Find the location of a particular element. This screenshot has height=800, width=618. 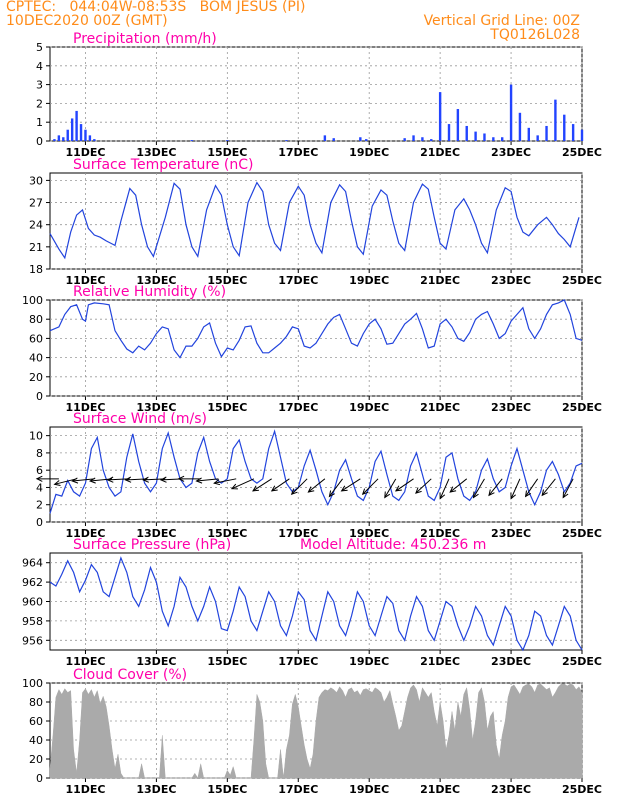

panel-2-xtick-label: 11DEC is located at coordinates (85, 407).